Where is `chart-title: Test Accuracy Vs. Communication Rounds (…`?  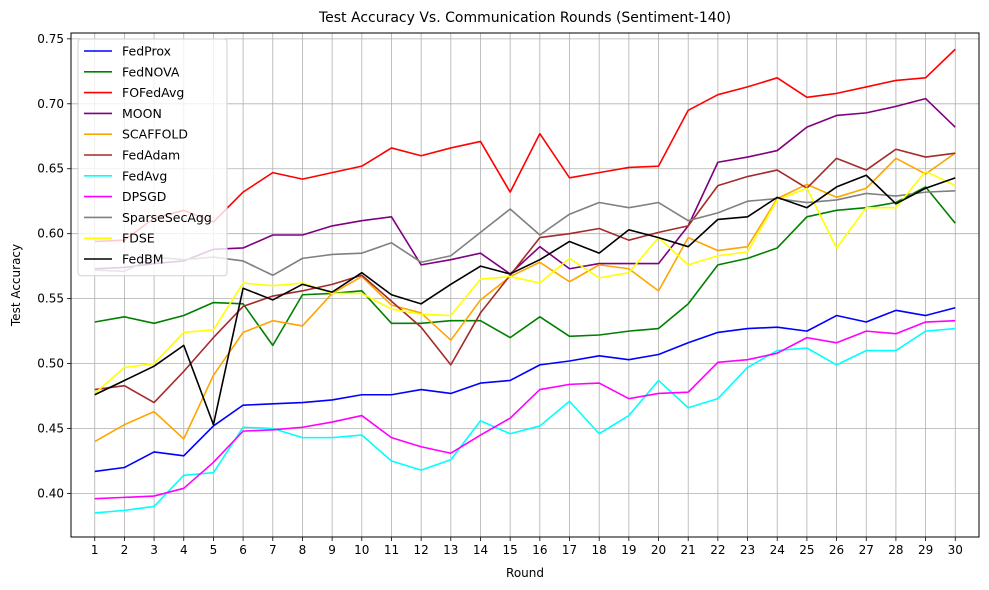
chart-title: Test Accuracy Vs. Communication Rounds (… is located at coordinates (524, 18).